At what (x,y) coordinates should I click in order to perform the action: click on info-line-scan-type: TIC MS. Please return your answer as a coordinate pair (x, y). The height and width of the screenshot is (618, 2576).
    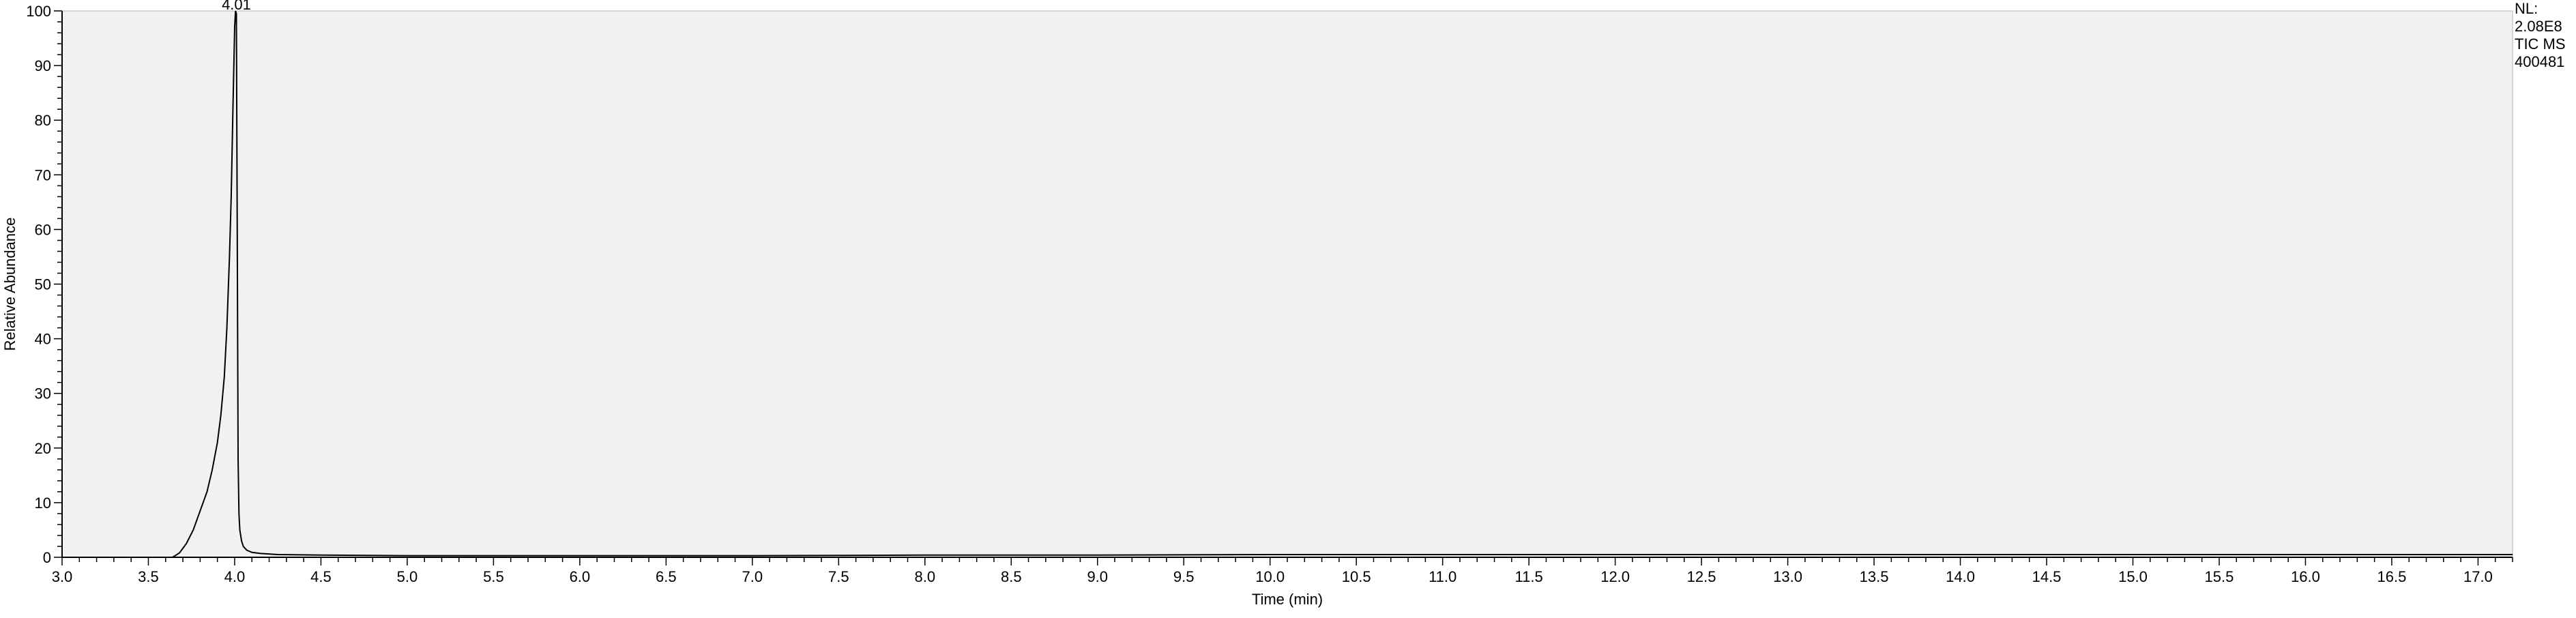
    Looking at the image, I should click on (2540, 44).